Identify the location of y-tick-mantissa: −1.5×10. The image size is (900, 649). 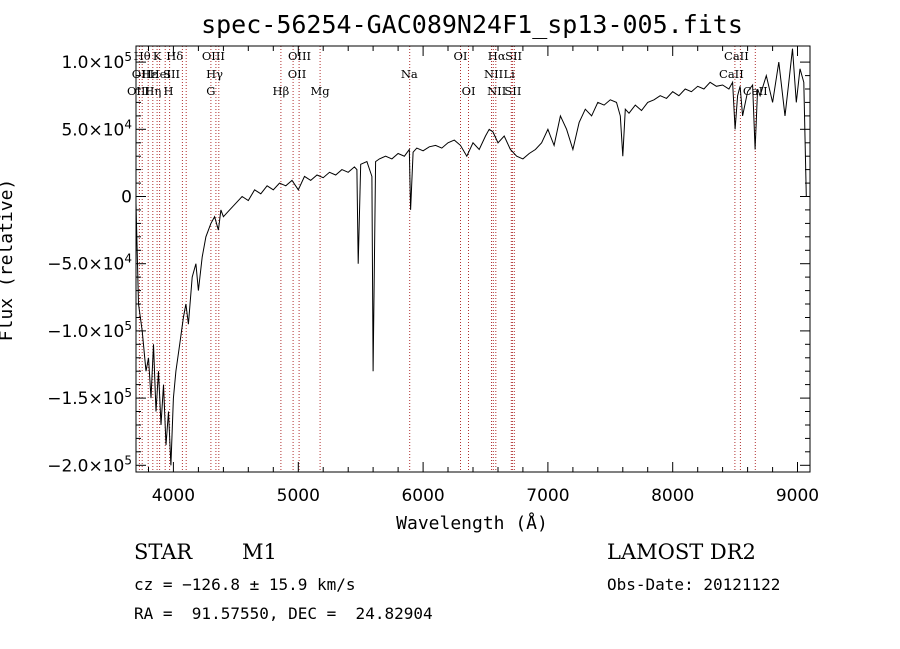
(85, 399).